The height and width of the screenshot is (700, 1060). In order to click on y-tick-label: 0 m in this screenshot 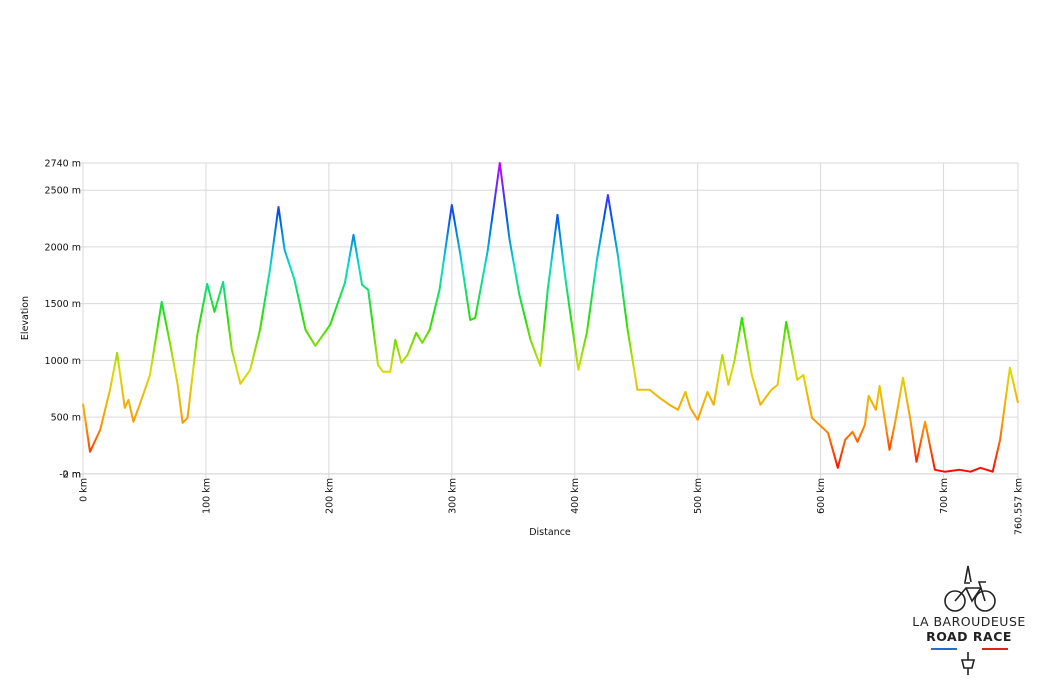, I will do `click(72, 474)`.